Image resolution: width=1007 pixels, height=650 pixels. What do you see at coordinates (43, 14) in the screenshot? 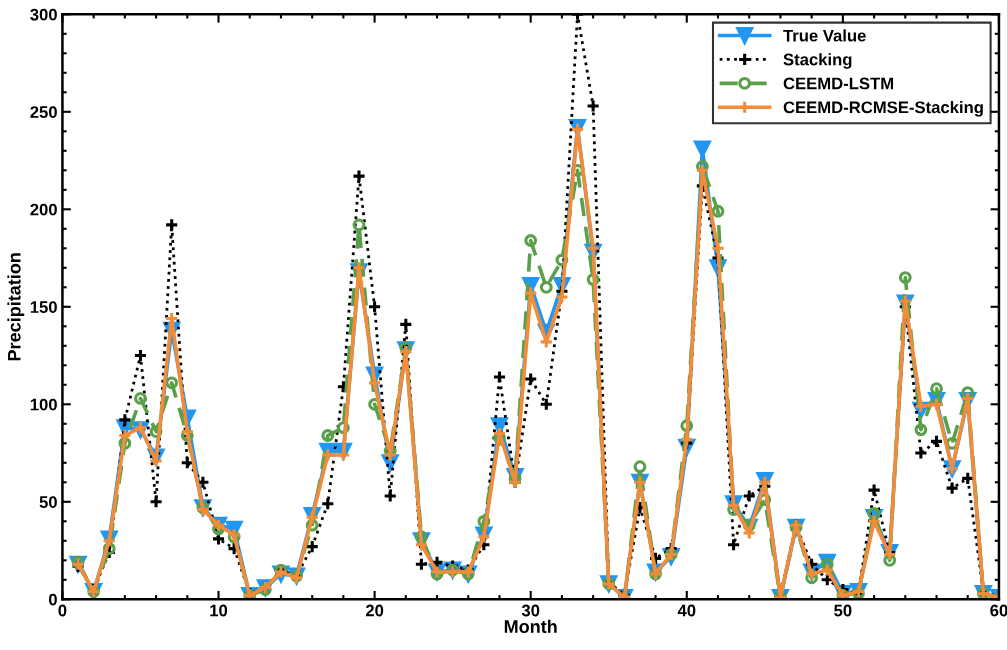
I see `y-tick-label: 300` at bounding box center [43, 14].